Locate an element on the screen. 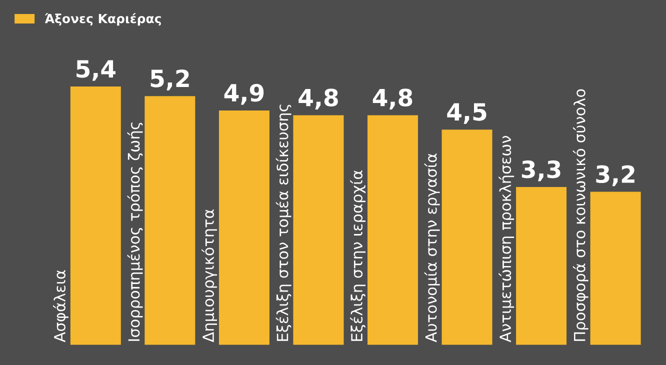 The height and width of the screenshot is (365, 666). legend-label: Άξονες Καριέρας is located at coordinates (102, 19).